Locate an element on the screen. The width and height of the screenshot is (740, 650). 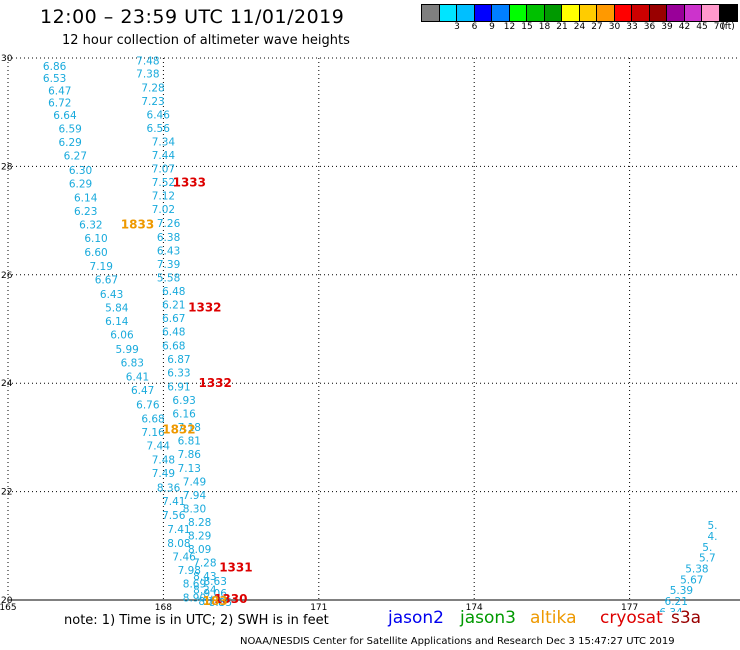
swh-value: 7.98 is located at coordinates (189, 571).